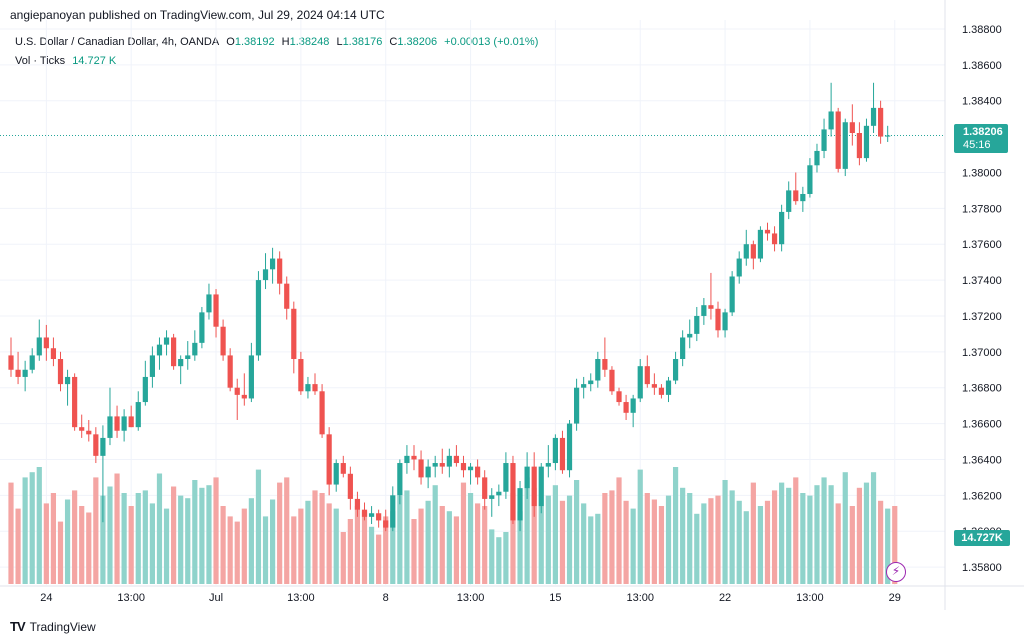 The image size is (1024, 643). Describe the element at coordinates (40, 61) in the screenshot. I see `volume-label: Vol · Ticks` at that location.